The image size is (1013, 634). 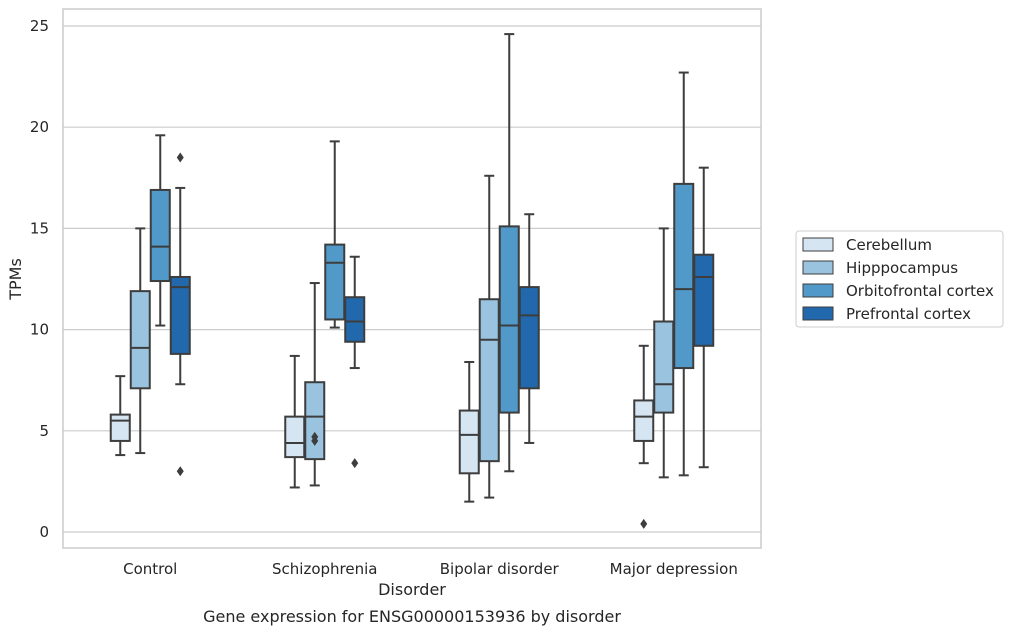 I want to click on legend-label: Prefrontal cortex, so click(x=908, y=314).